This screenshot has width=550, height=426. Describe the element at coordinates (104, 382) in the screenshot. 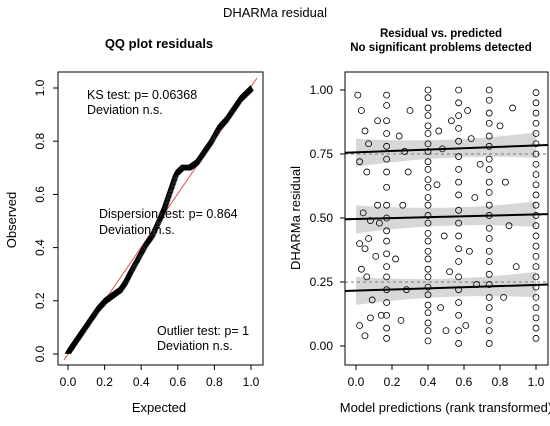

I see `qq-x-tick-label: 0.2` at that location.